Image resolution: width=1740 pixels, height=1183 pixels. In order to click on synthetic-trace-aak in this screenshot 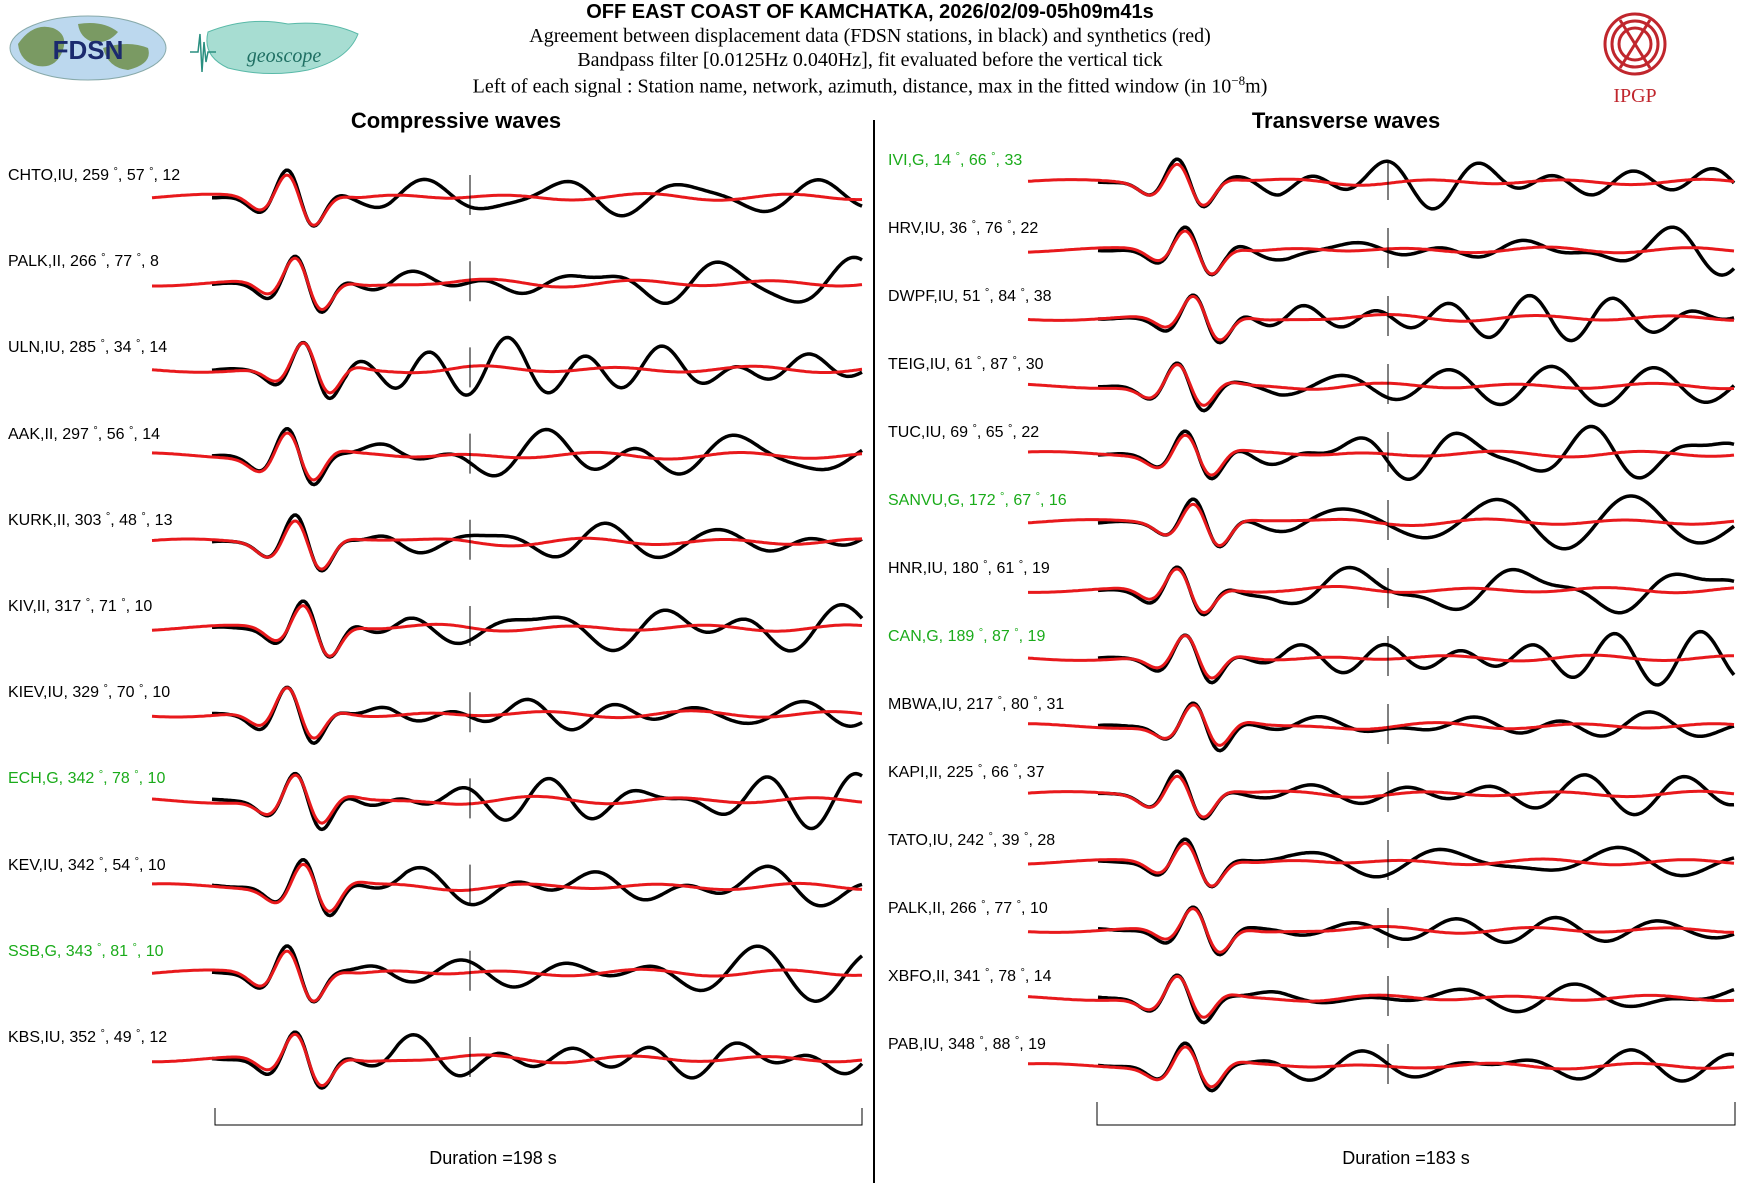, I will do `click(507, 456)`.